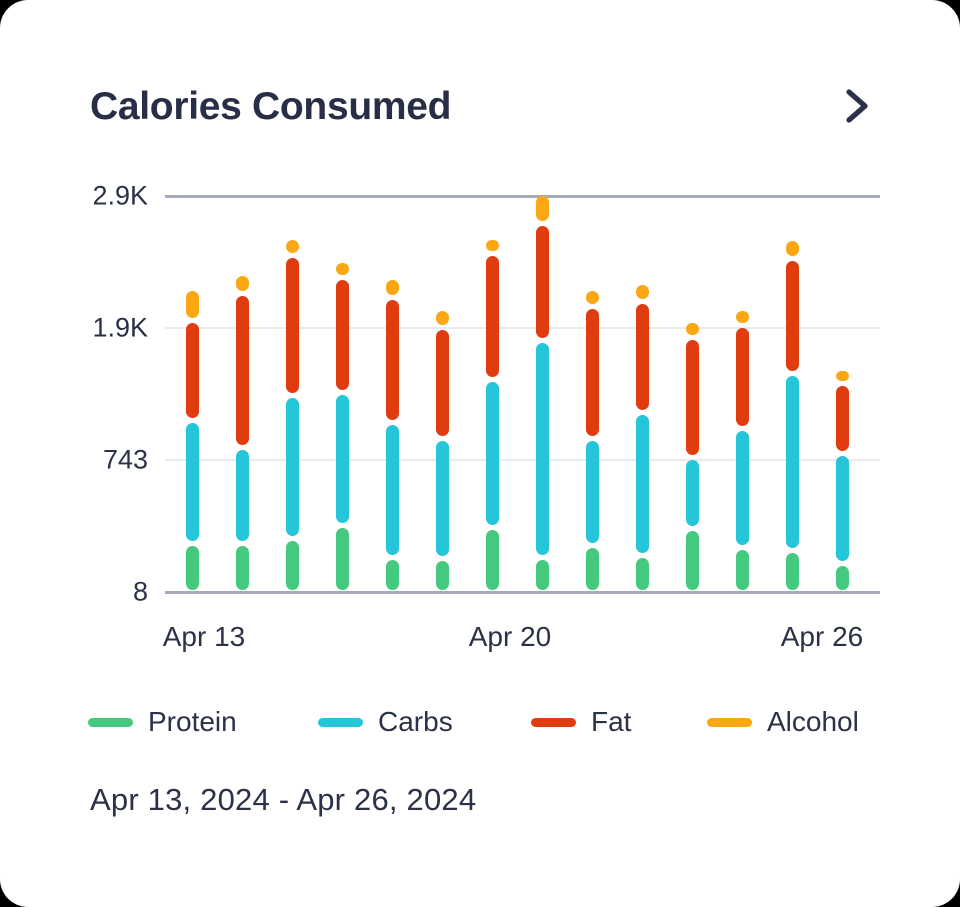 The image size is (960, 907). What do you see at coordinates (283, 799) in the screenshot?
I see `date-range-label: Apr 13, 2024 - Apr 26, 2024` at bounding box center [283, 799].